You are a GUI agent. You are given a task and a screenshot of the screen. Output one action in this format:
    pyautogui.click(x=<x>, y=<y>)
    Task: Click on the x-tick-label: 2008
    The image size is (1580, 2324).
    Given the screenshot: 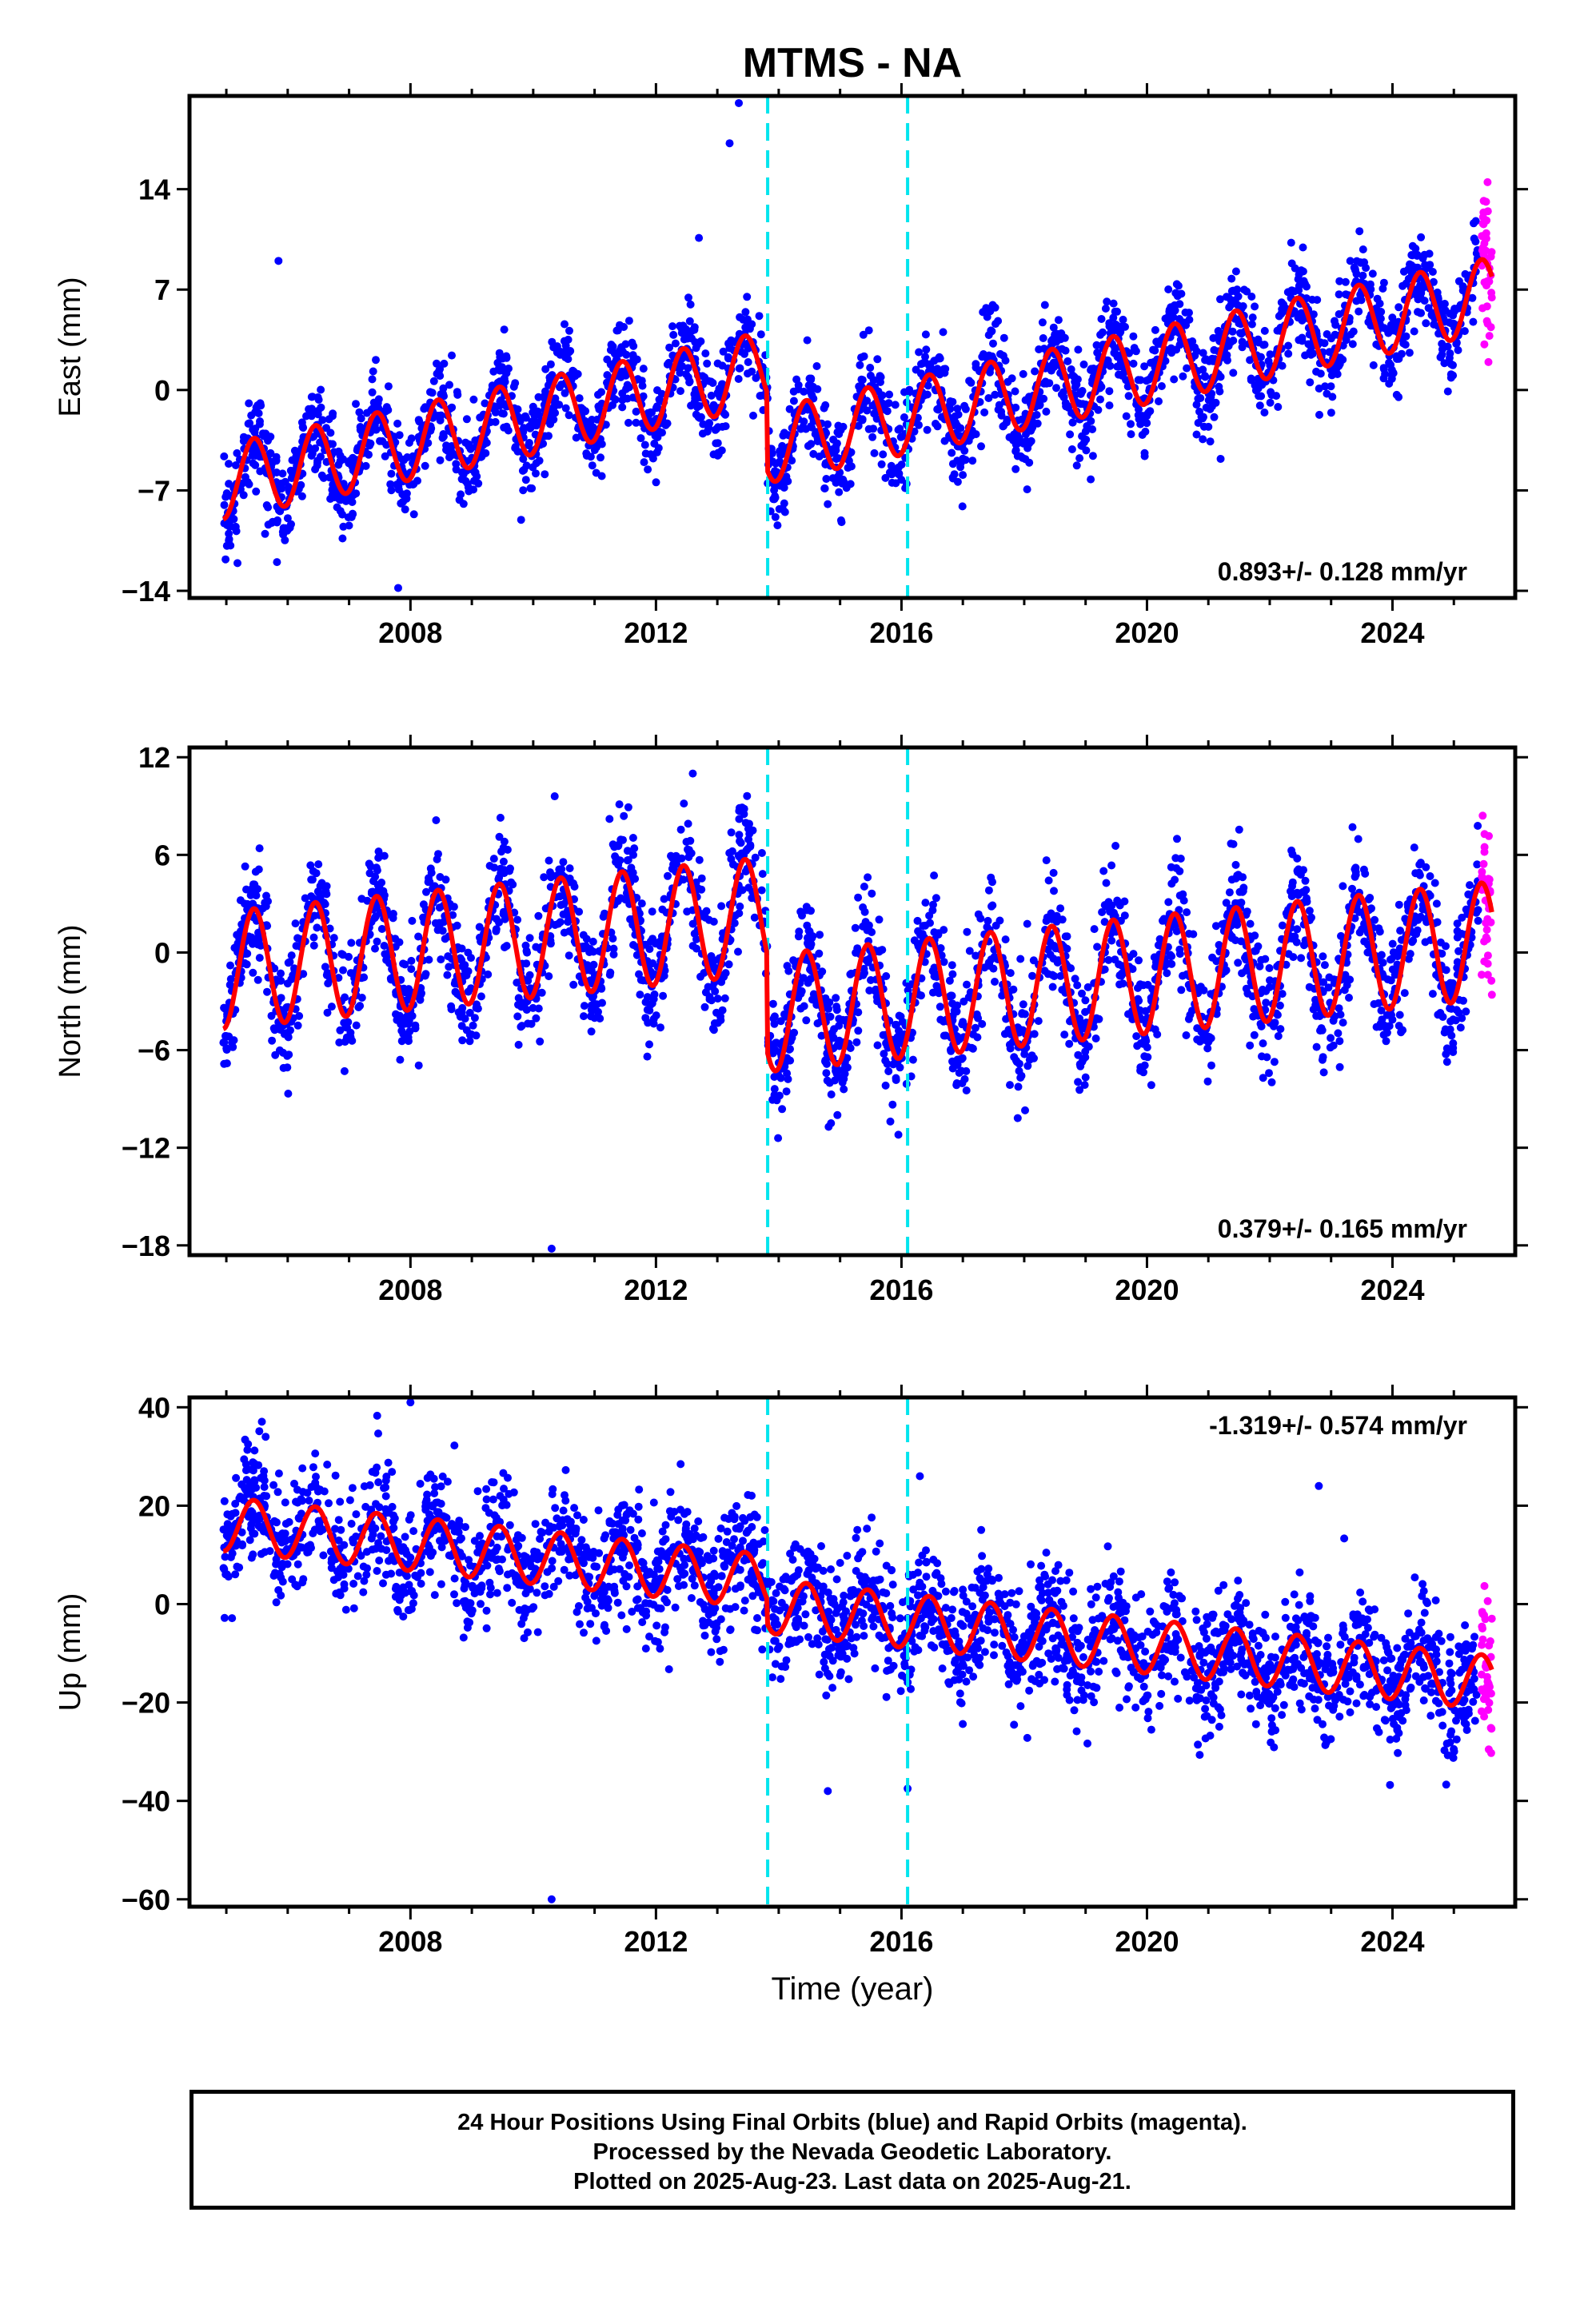 What is the action you would take?
    pyautogui.click(x=410, y=632)
    